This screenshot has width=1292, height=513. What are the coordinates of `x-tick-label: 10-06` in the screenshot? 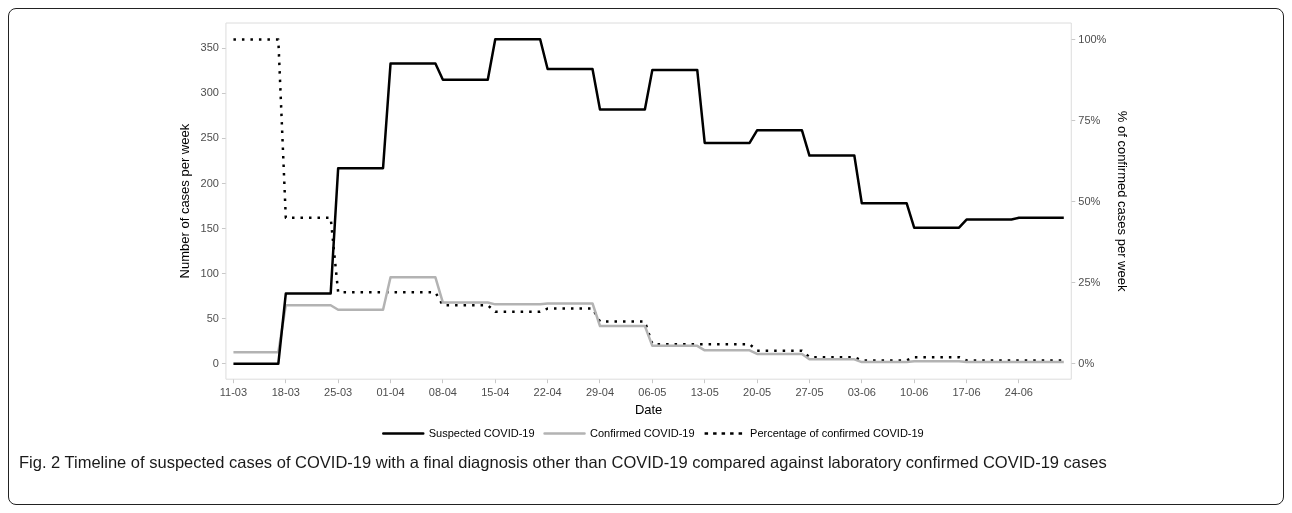 It's located at (914, 391).